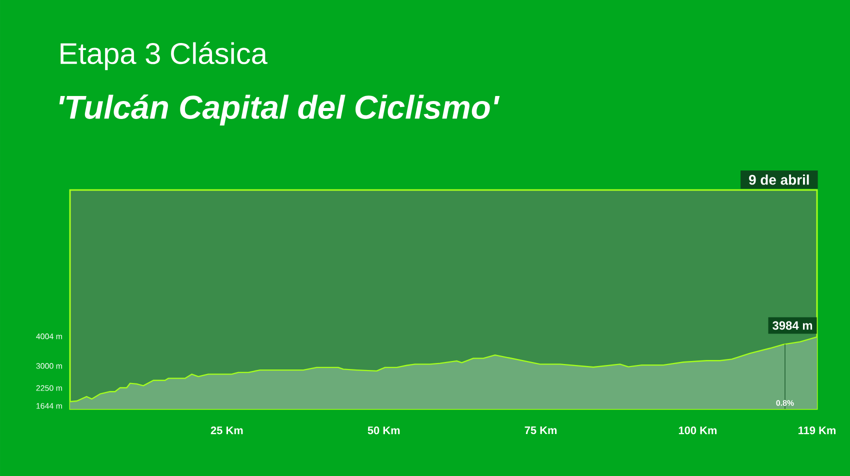 The image size is (850, 476). What do you see at coordinates (697, 430) in the screenshot?
I see `x-tick-label: 100 Km` at bounding box center [697, 430].